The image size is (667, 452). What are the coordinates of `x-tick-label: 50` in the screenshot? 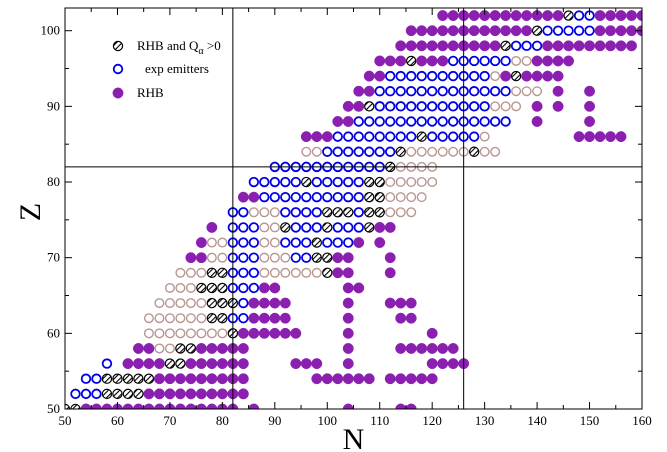 It's located at (65, 420).